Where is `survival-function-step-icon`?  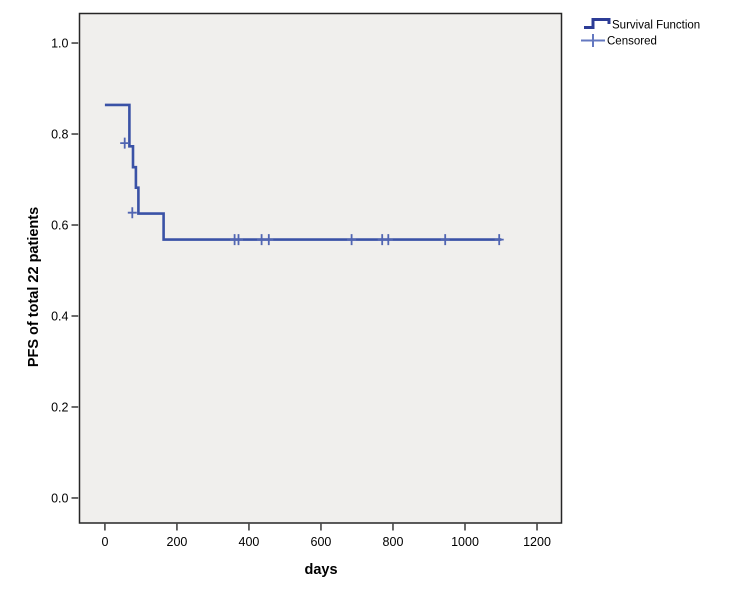
survival-function-step-icon is located at coordinates (597, 23).